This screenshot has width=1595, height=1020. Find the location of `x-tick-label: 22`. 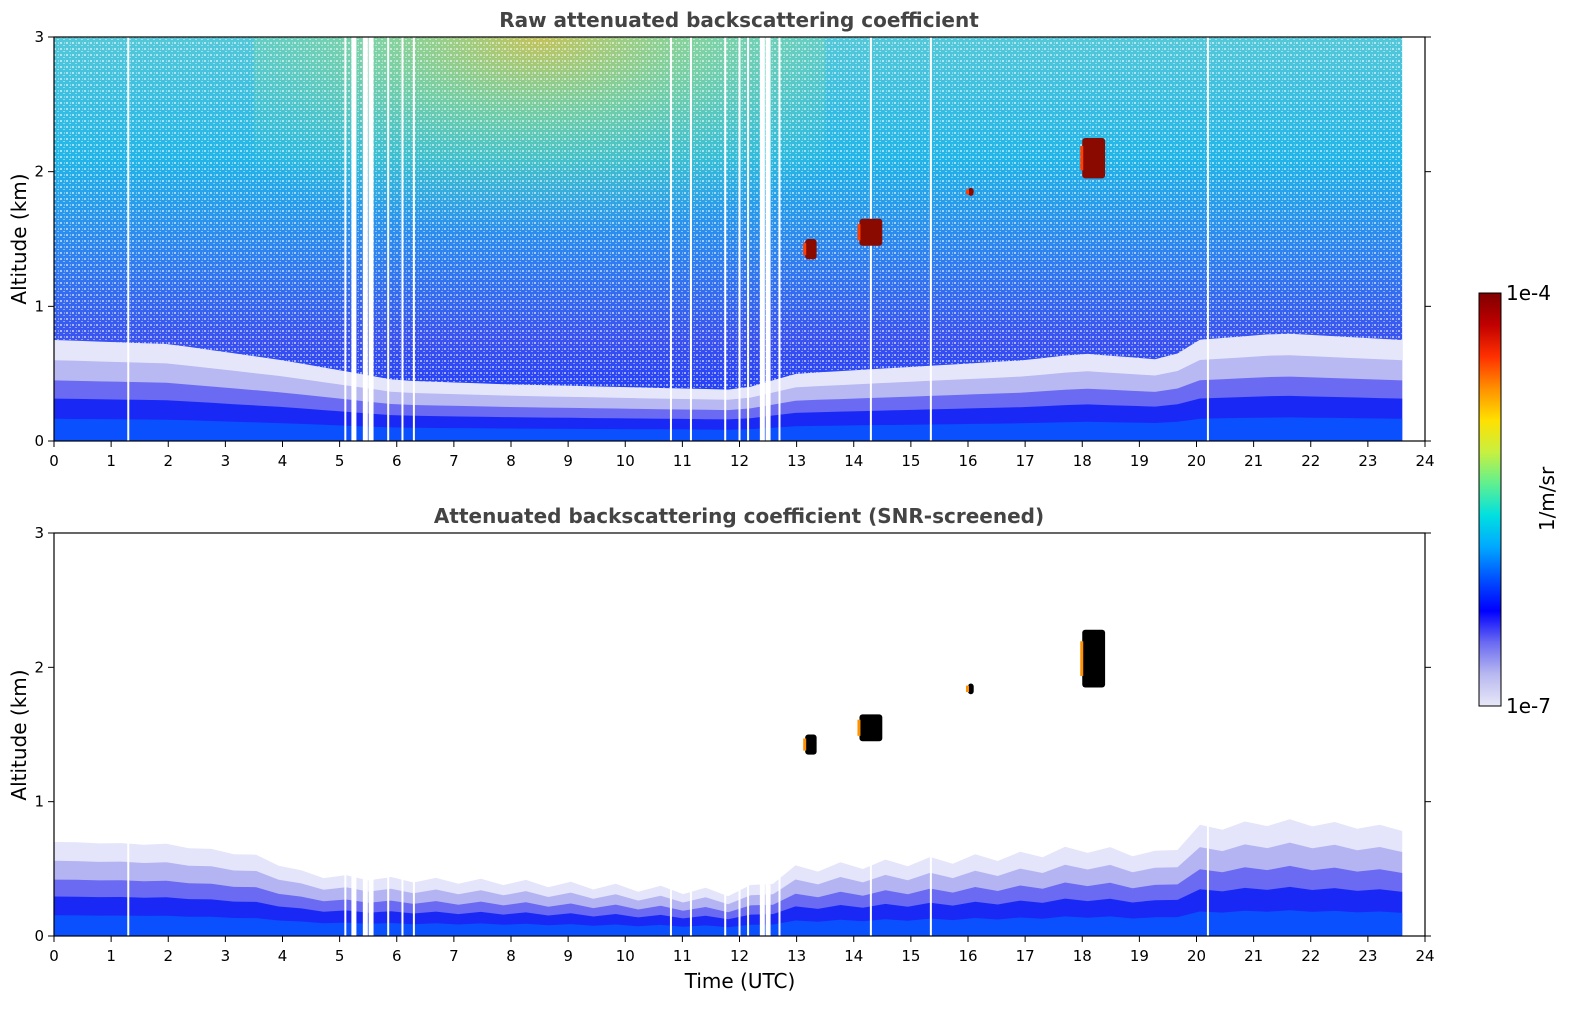

x-tick-label: 22 is located at coordinates (1310, 956).